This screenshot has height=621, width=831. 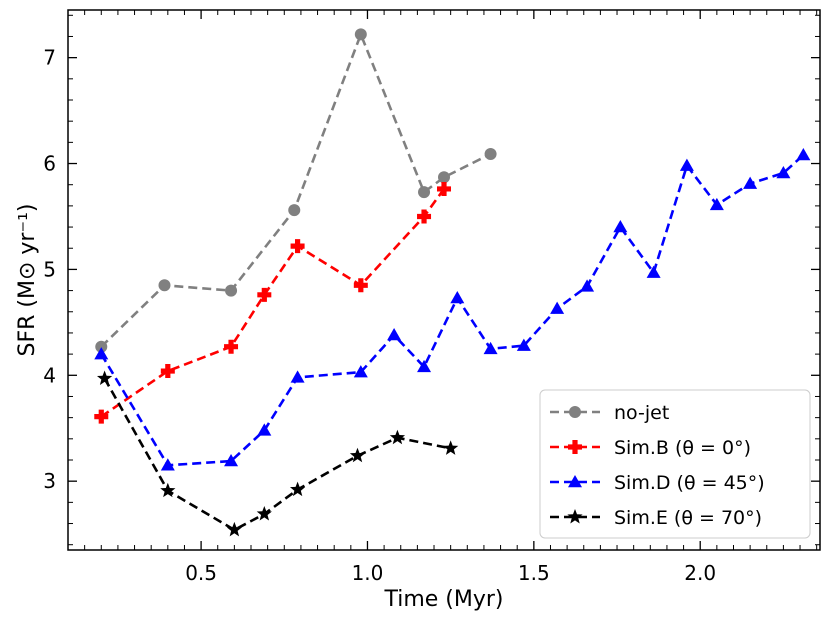 I want to click on legend-entry: no-jet, so click(x=609, y=413).